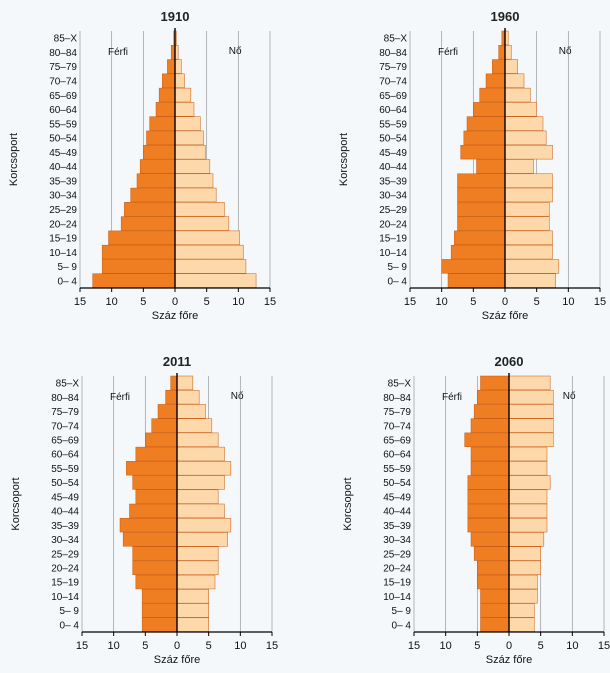 The image size is (610, 673). What do you see at coordinates (175, 16) in the screenshot?
I see `chart-title: 1910` at bounding box center [175, 16].